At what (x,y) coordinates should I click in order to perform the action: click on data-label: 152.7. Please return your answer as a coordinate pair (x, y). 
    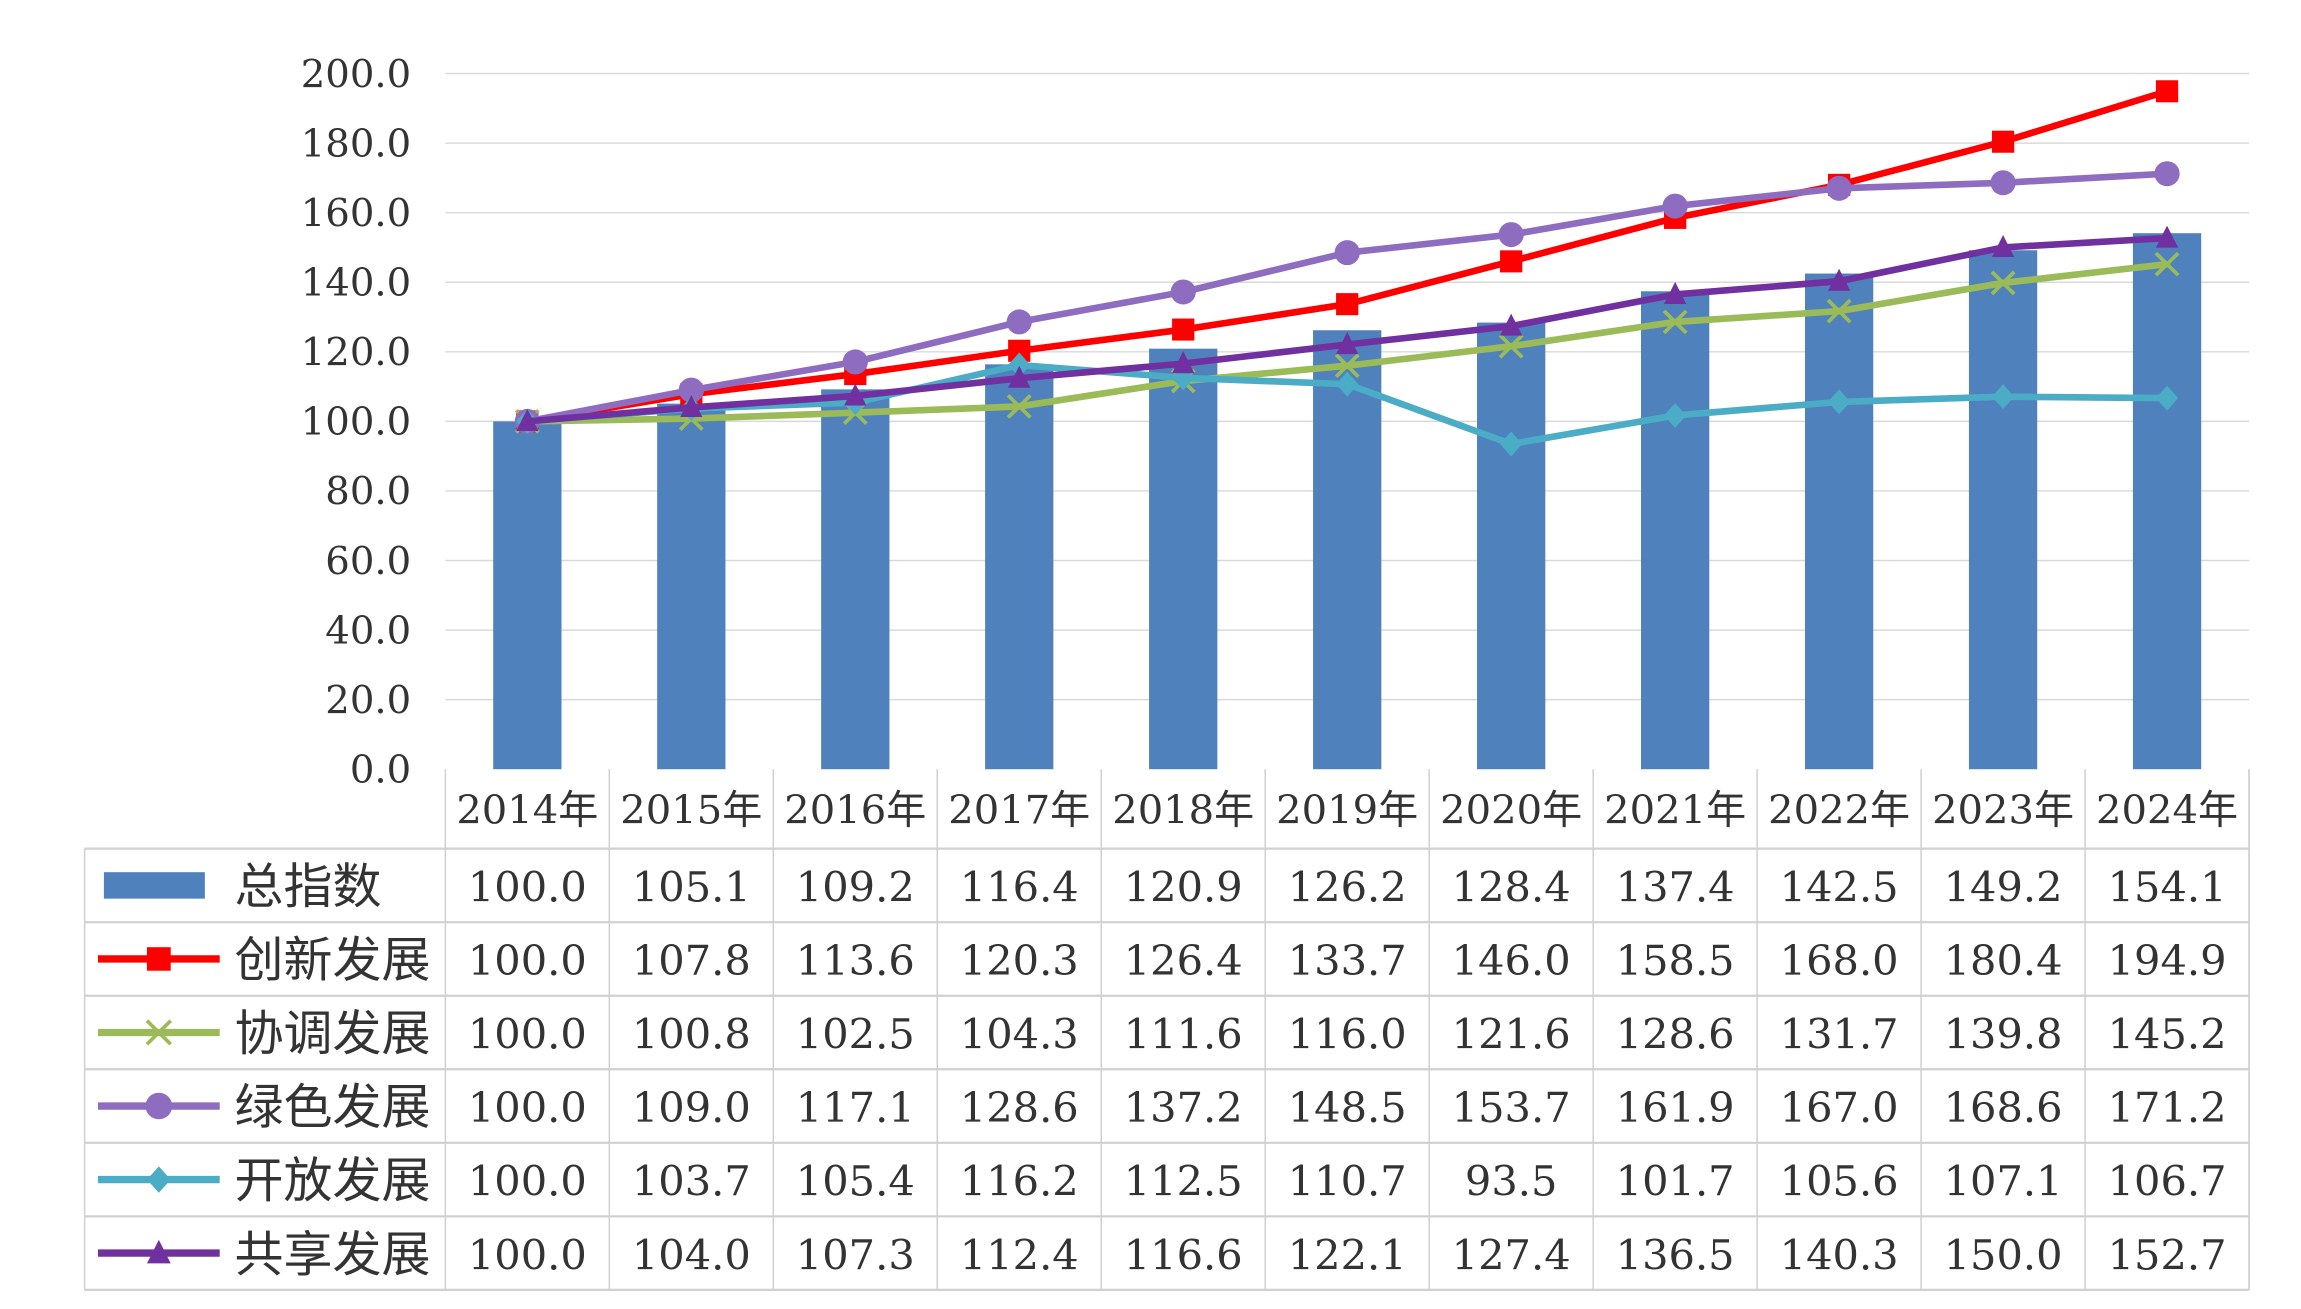
    Looking at the image, I should click on (2167, 1255).